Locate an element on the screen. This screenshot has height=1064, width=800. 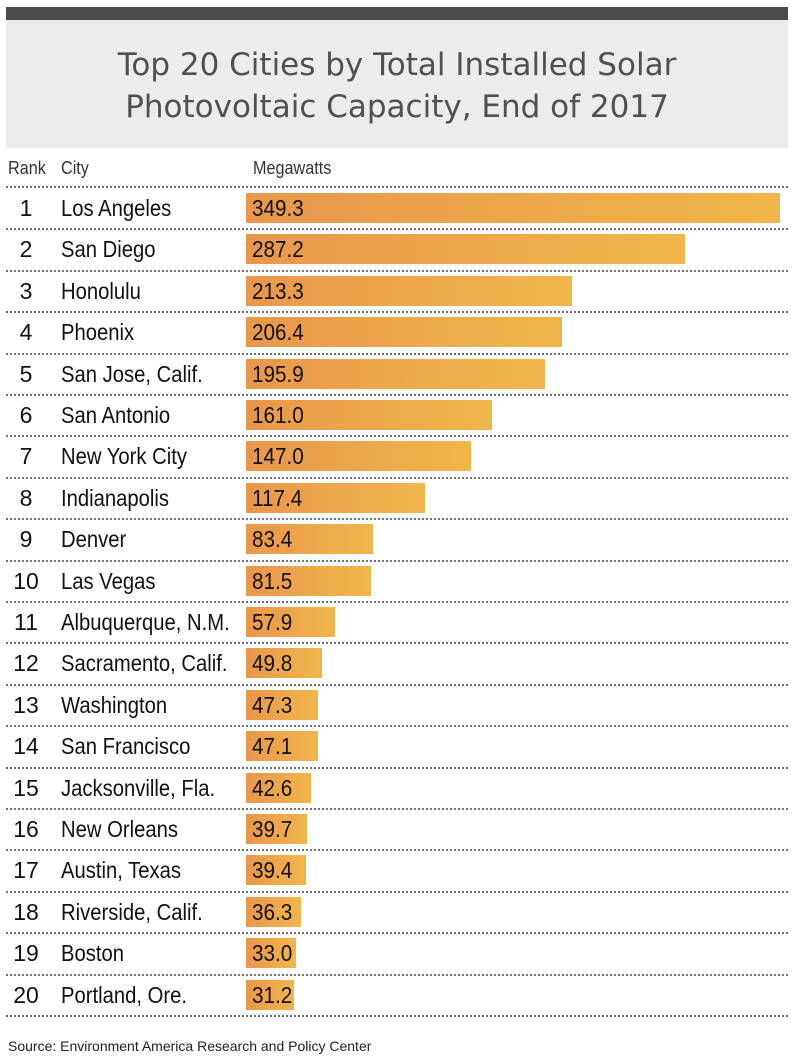
chart-row: 11 Albuquerque, N.M. 57.9 is located at coordinates (397, 623).